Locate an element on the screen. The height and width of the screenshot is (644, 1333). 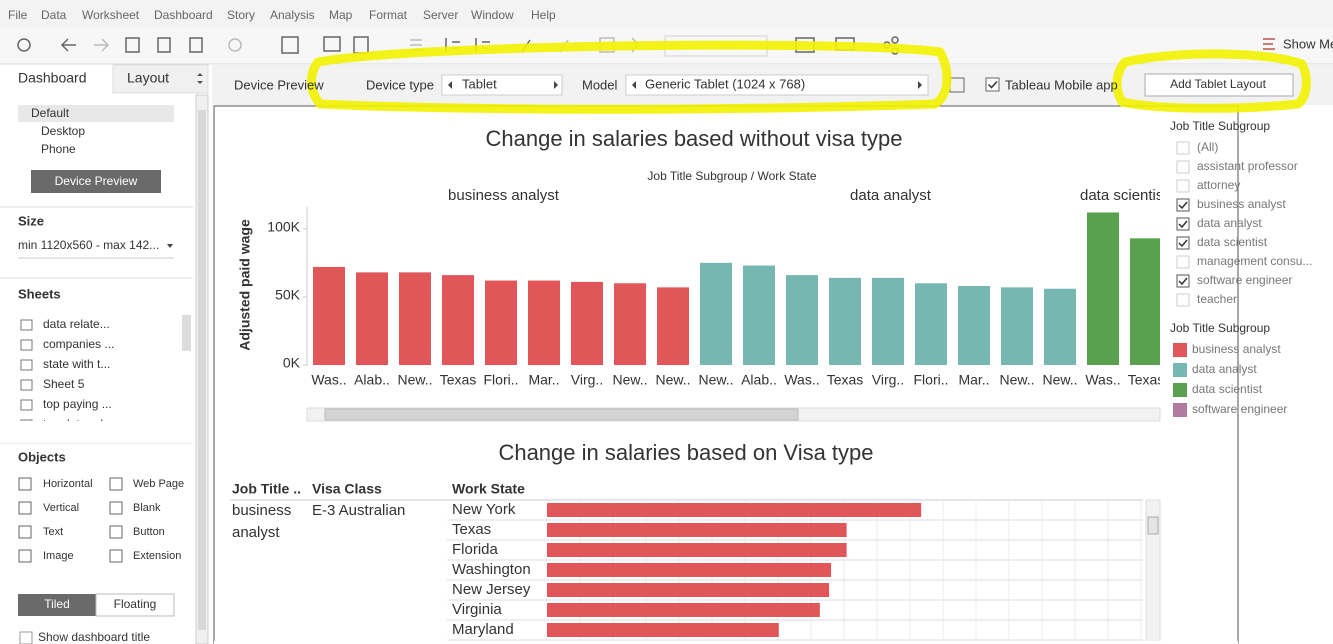
field-label: Device type is located at coordinates (400, 84).